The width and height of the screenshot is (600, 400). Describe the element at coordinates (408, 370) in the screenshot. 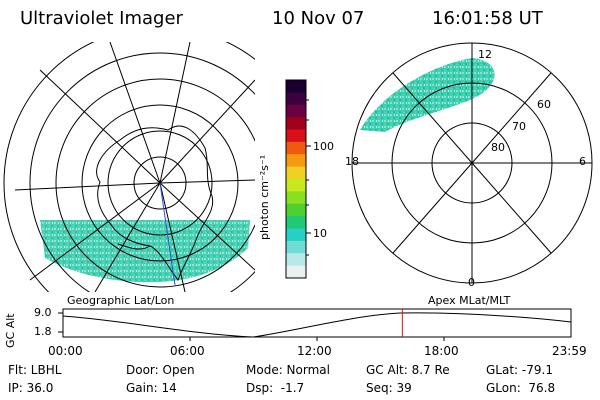

I see `info-gc-alt: GC Alt: 8.7 Re` at that location.